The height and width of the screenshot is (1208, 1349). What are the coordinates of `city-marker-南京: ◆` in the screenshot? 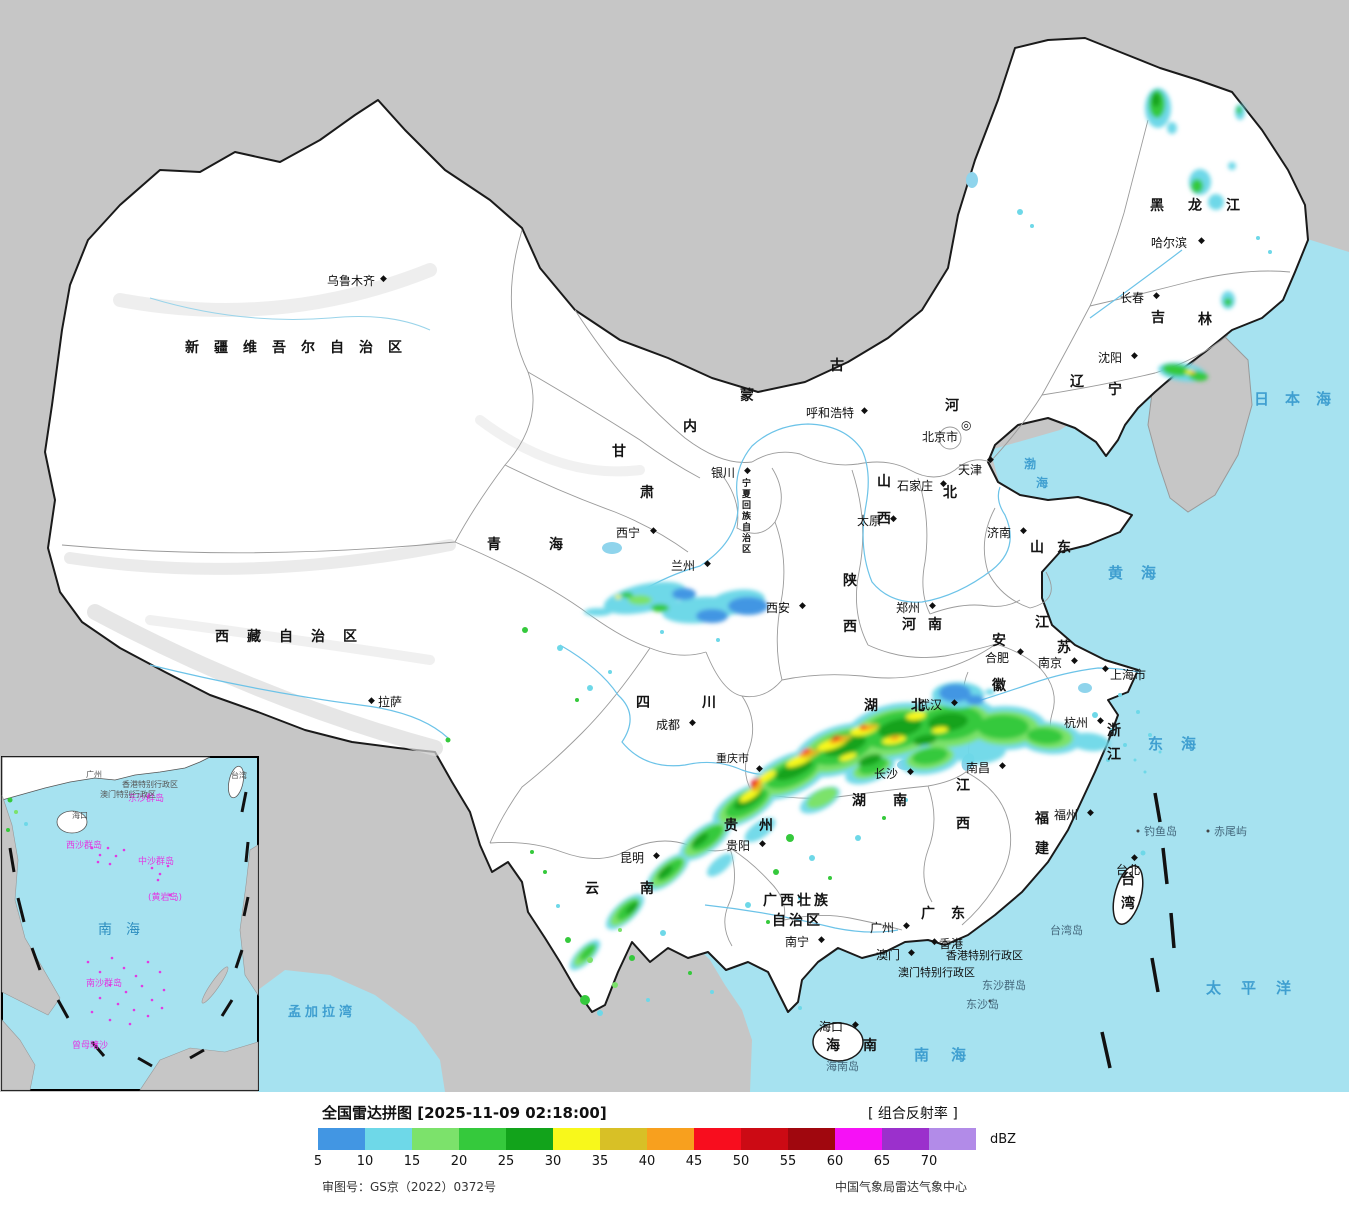 It's located at (1074, 661).